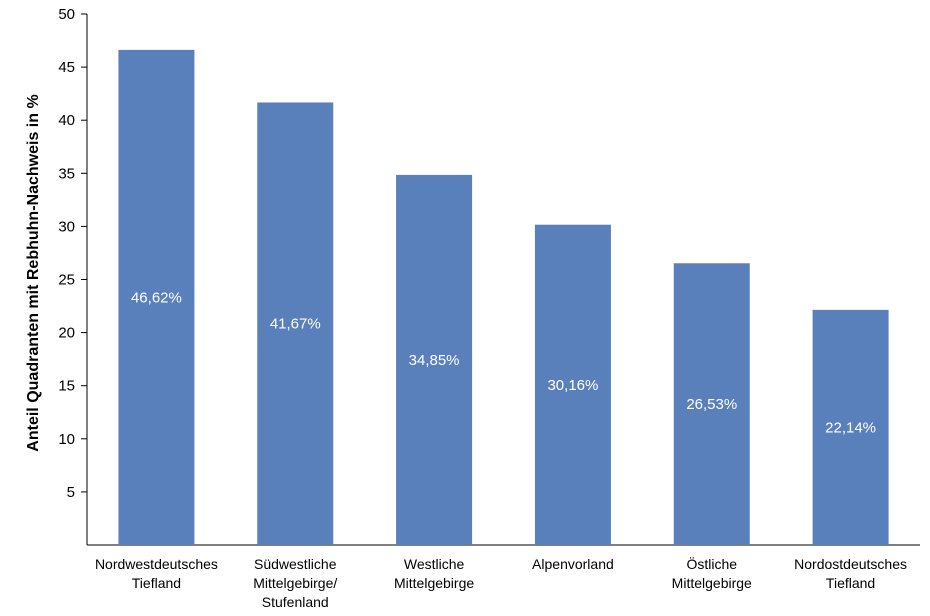 This screenshot has width=930, height=616. Describe the element at coordinates (850, 564) in the screenshot. I see `category-label: Nordostdeutsches` at that location.